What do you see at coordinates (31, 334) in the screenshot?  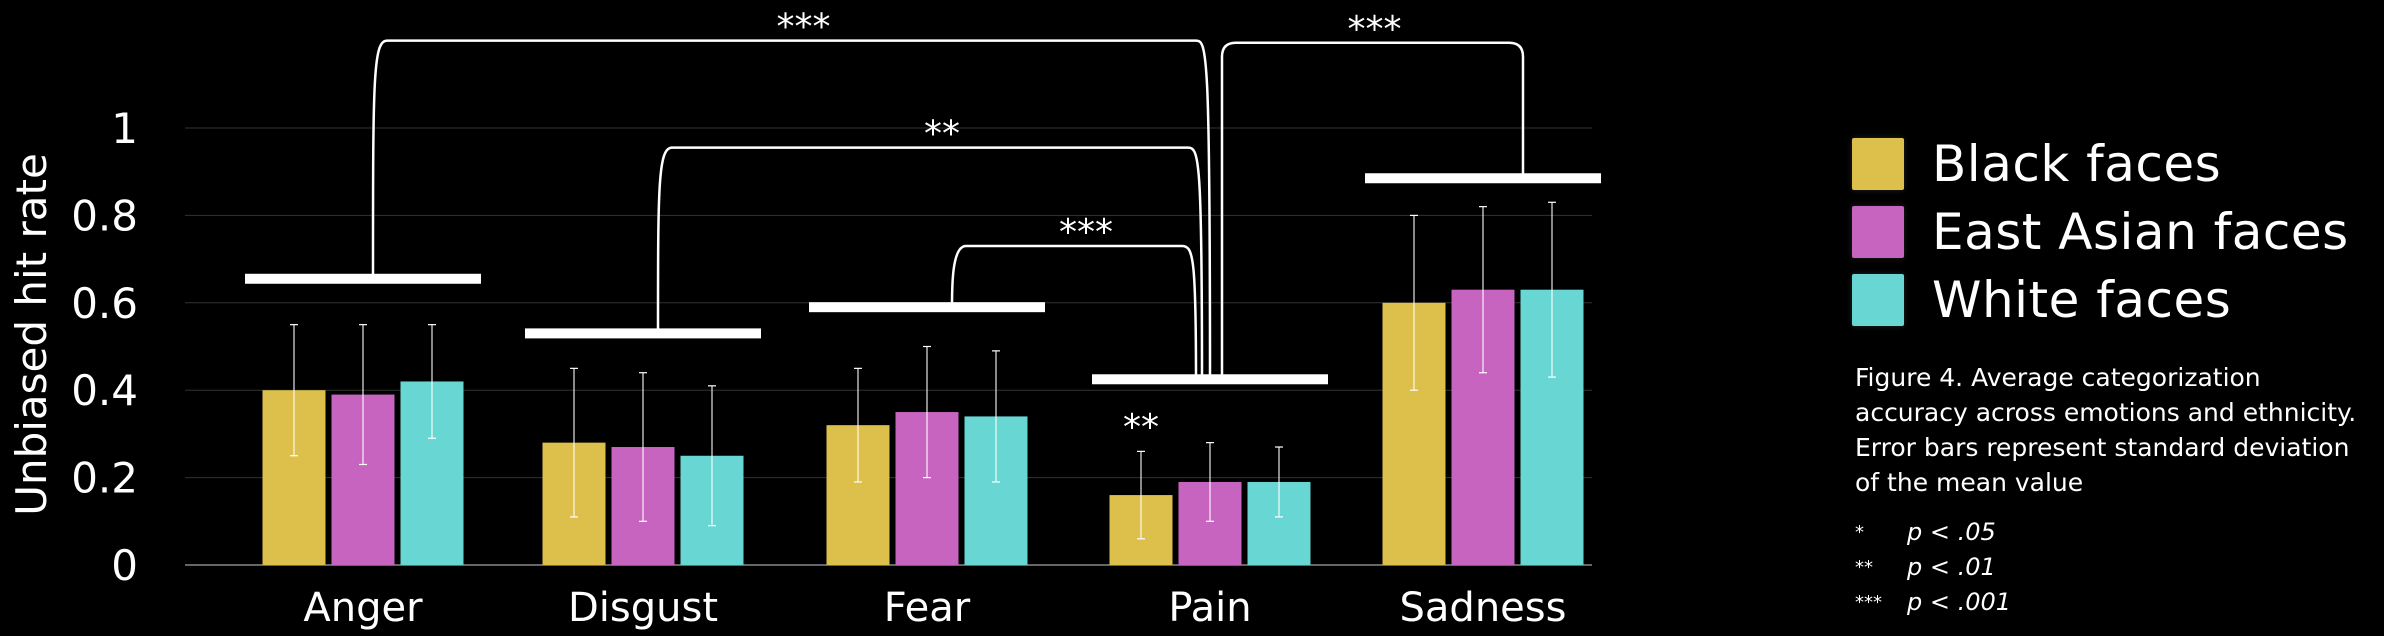 I see `y-axis-label: Unbiased hit rate` at bounding box center [31, 334].